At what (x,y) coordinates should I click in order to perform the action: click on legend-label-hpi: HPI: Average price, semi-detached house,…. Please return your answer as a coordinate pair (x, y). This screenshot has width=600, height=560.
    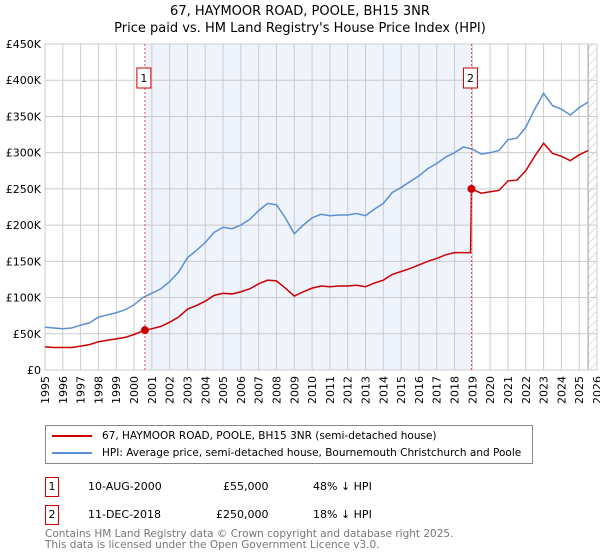
    Looking at the image, I should click on (312, 453).